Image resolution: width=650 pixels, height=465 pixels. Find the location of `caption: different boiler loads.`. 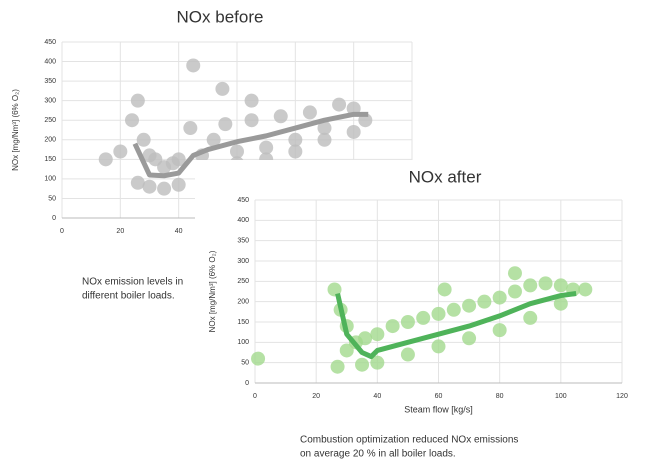

caption: different boiler loads. is located at coordinates (128, 296).